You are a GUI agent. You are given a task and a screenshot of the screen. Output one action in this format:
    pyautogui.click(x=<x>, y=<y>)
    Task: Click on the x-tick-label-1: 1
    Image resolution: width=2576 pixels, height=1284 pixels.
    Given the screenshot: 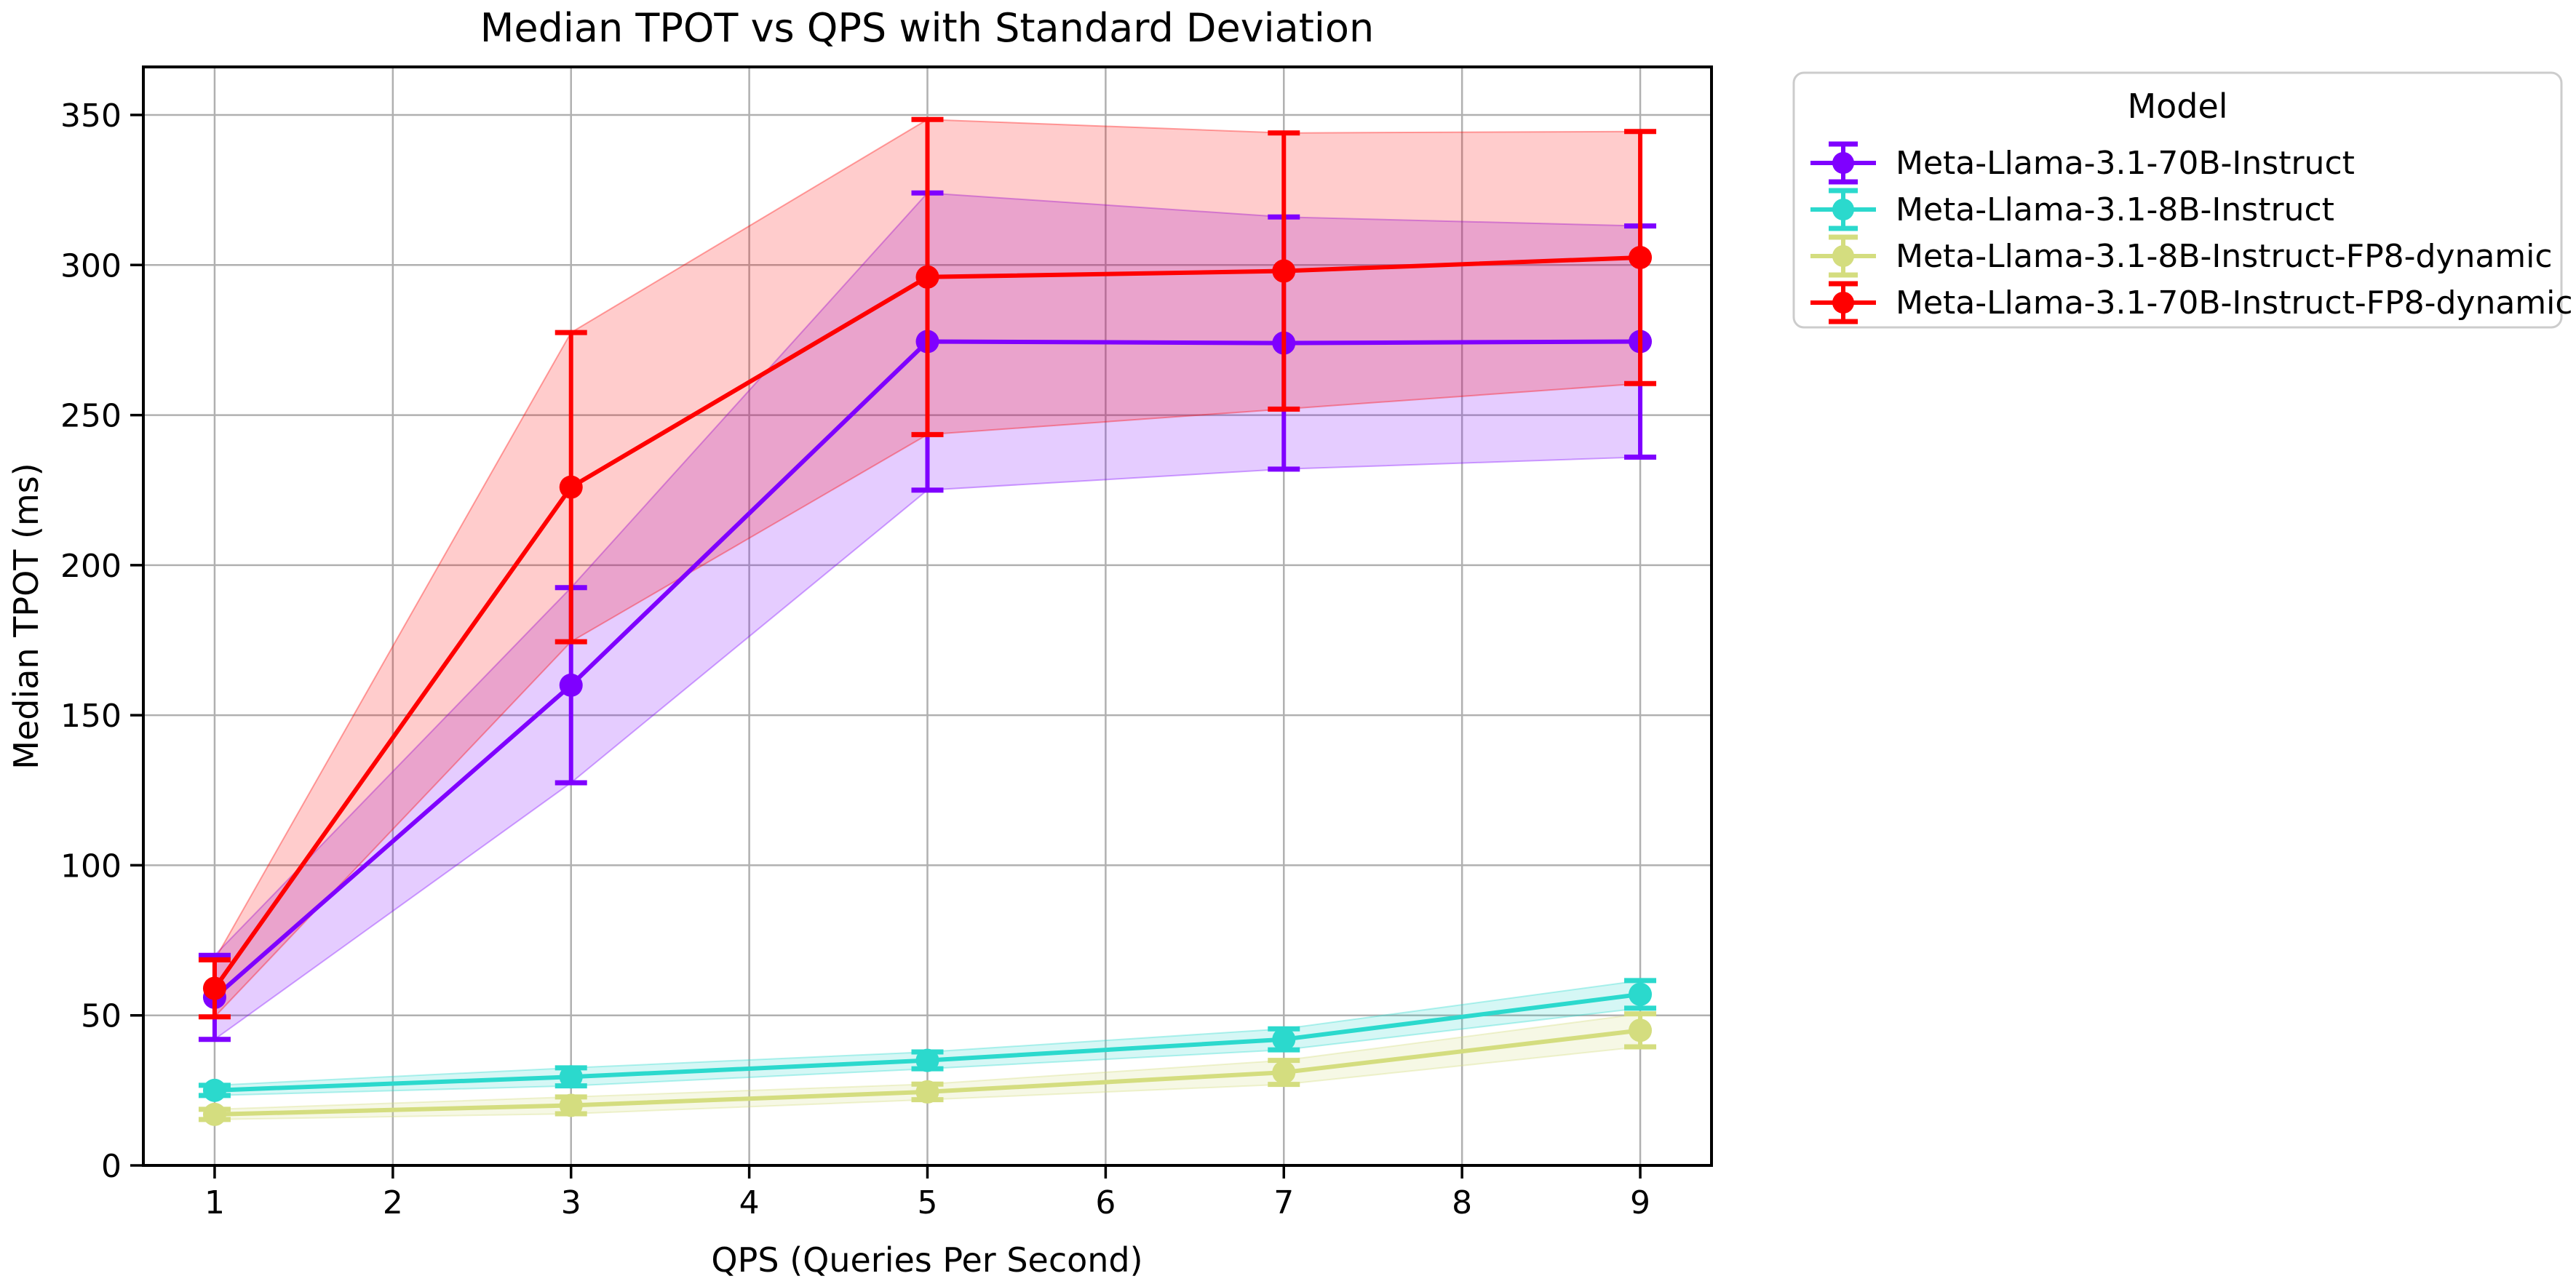 What is the action you would take?
    pyautogui.click(x=214, y=1202)
    